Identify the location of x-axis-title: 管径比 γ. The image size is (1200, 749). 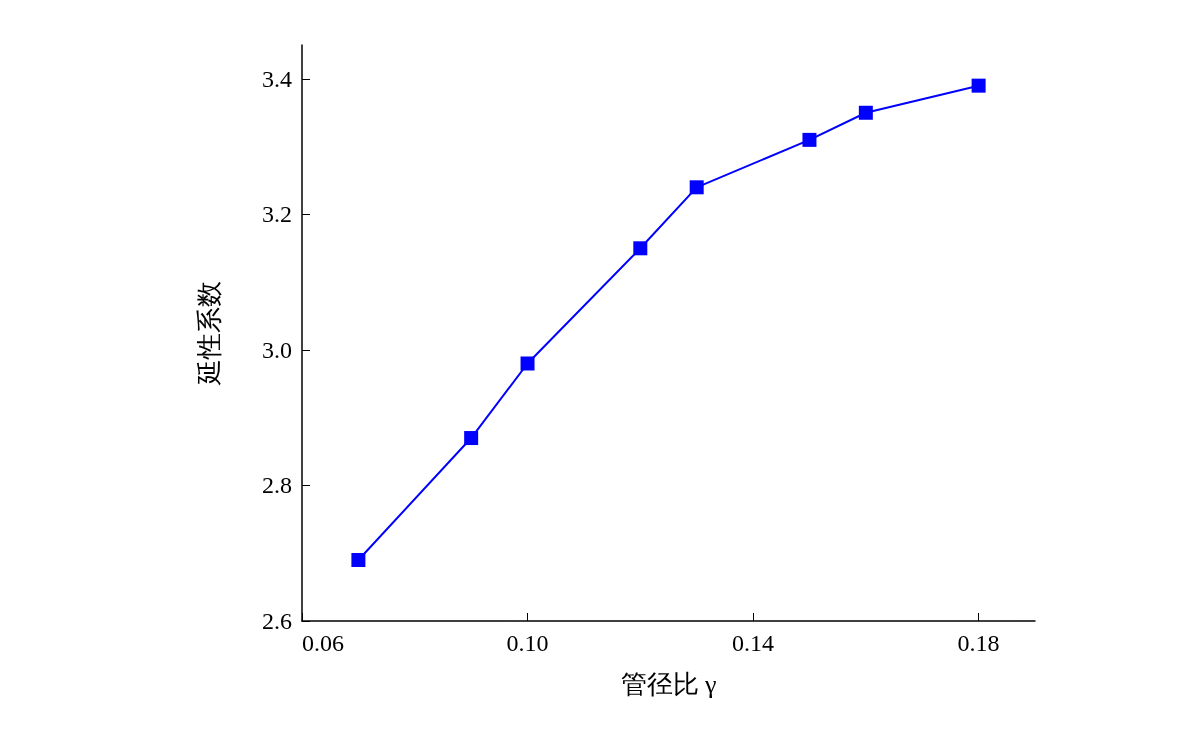
(668, 684).